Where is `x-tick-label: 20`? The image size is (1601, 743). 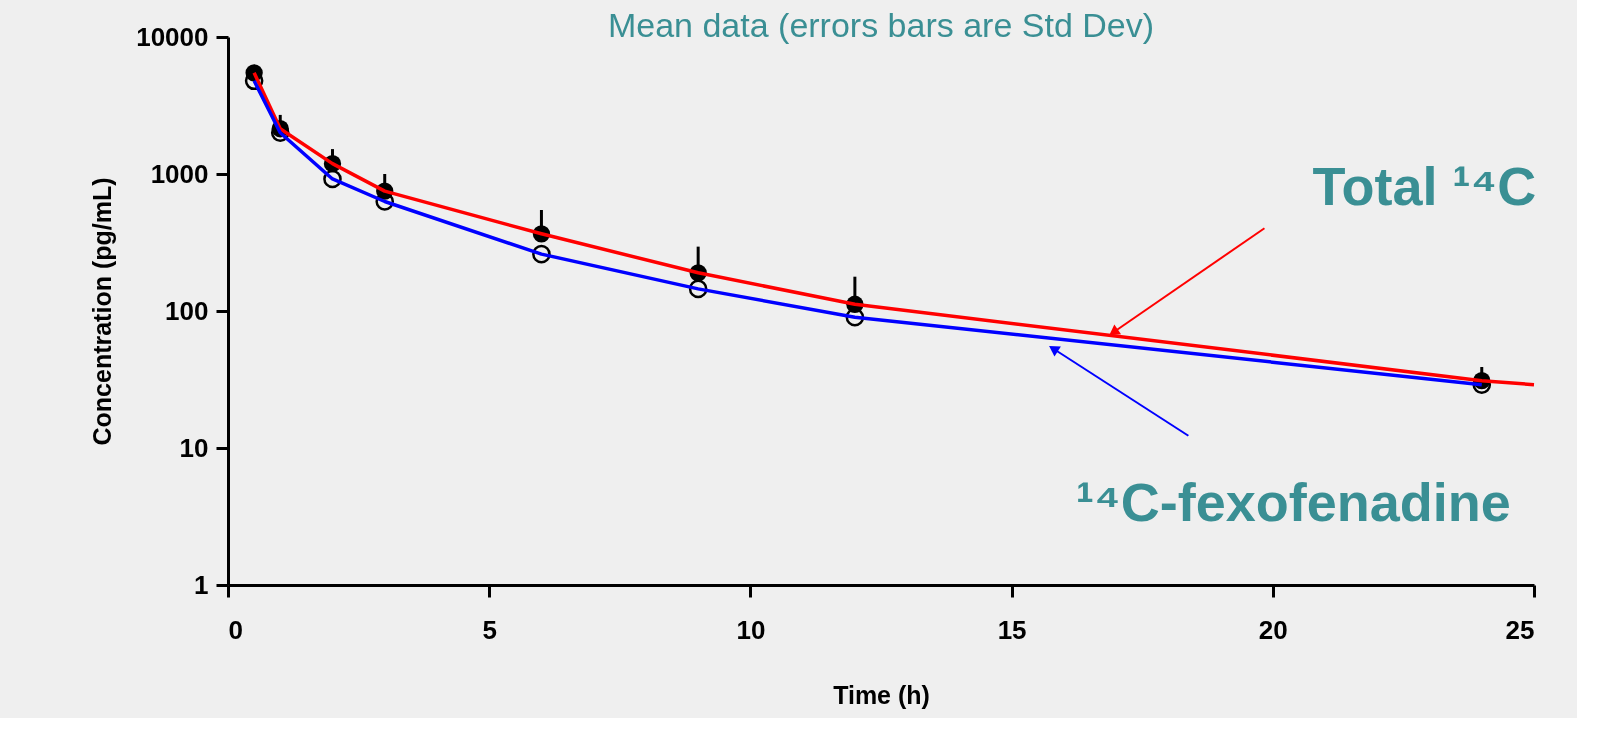 x-tick-label: 20 is located at coordinates (1273, 629).